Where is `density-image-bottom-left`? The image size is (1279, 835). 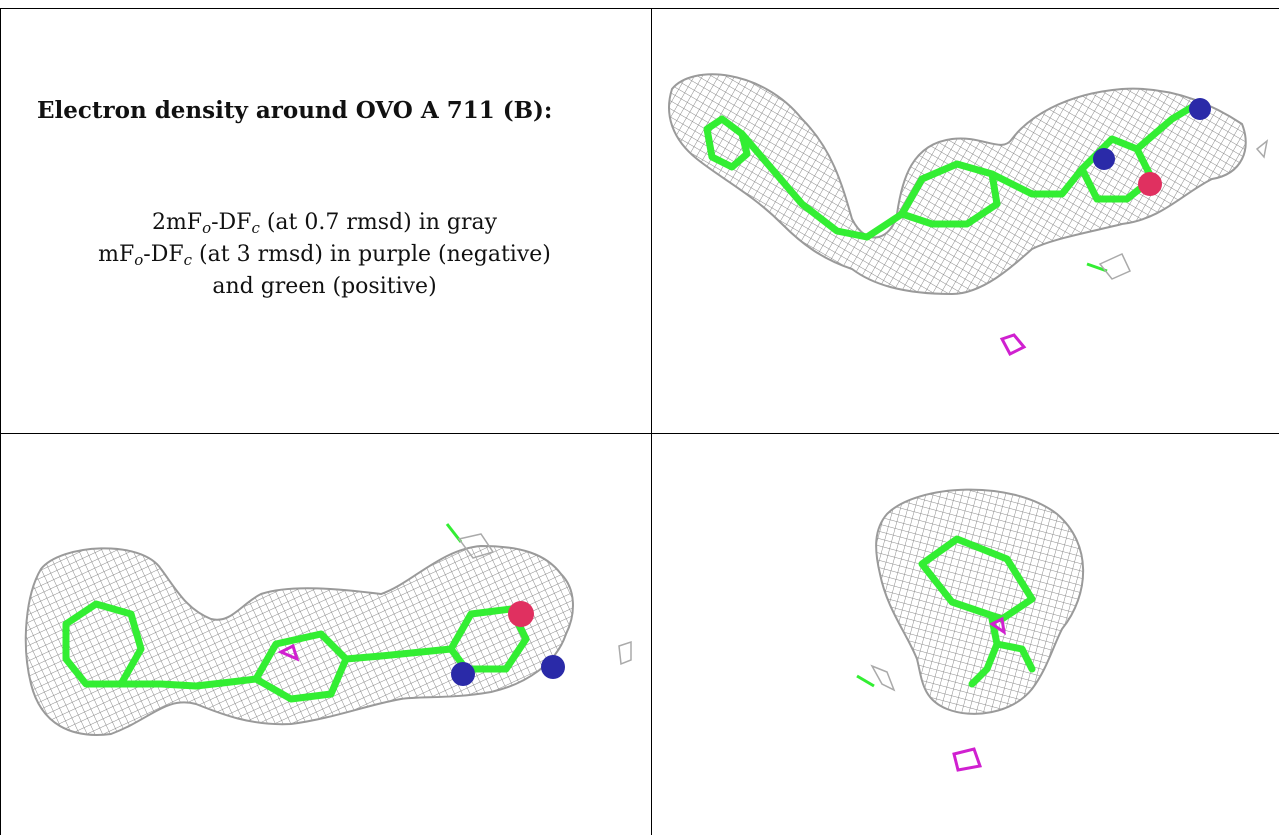 density-image-bottom-left is located at coordinates (328, 629).